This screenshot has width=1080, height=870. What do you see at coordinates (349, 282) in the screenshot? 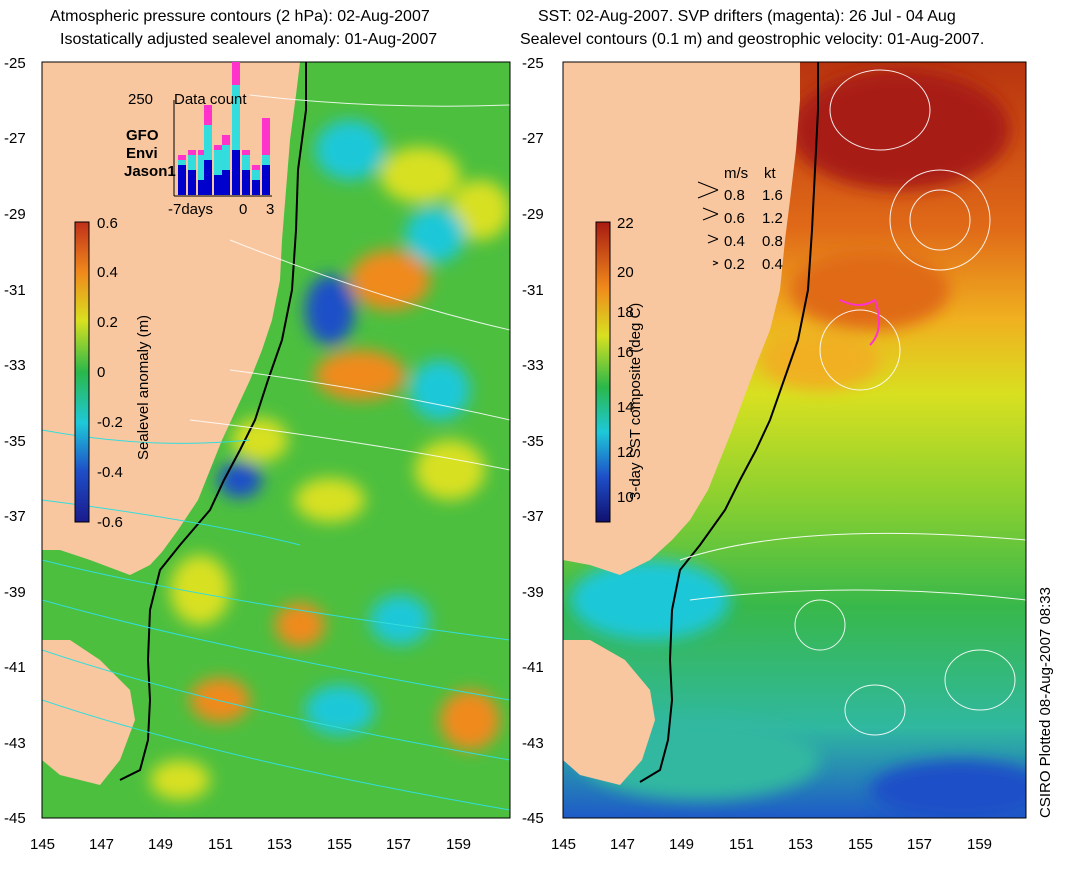
I see `pressure-contours` at bounding box center [349, 282].